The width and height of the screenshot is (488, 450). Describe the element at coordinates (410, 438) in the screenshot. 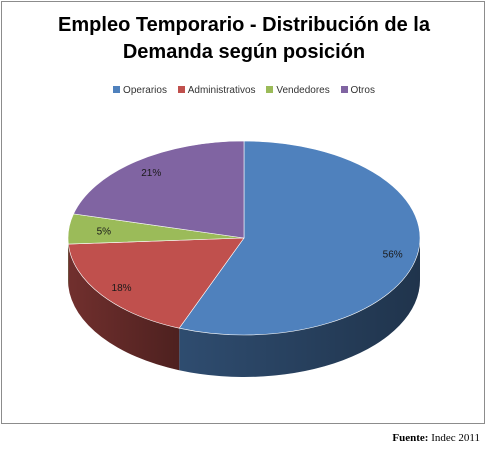

I see `source-label: Fuente:` at that location.